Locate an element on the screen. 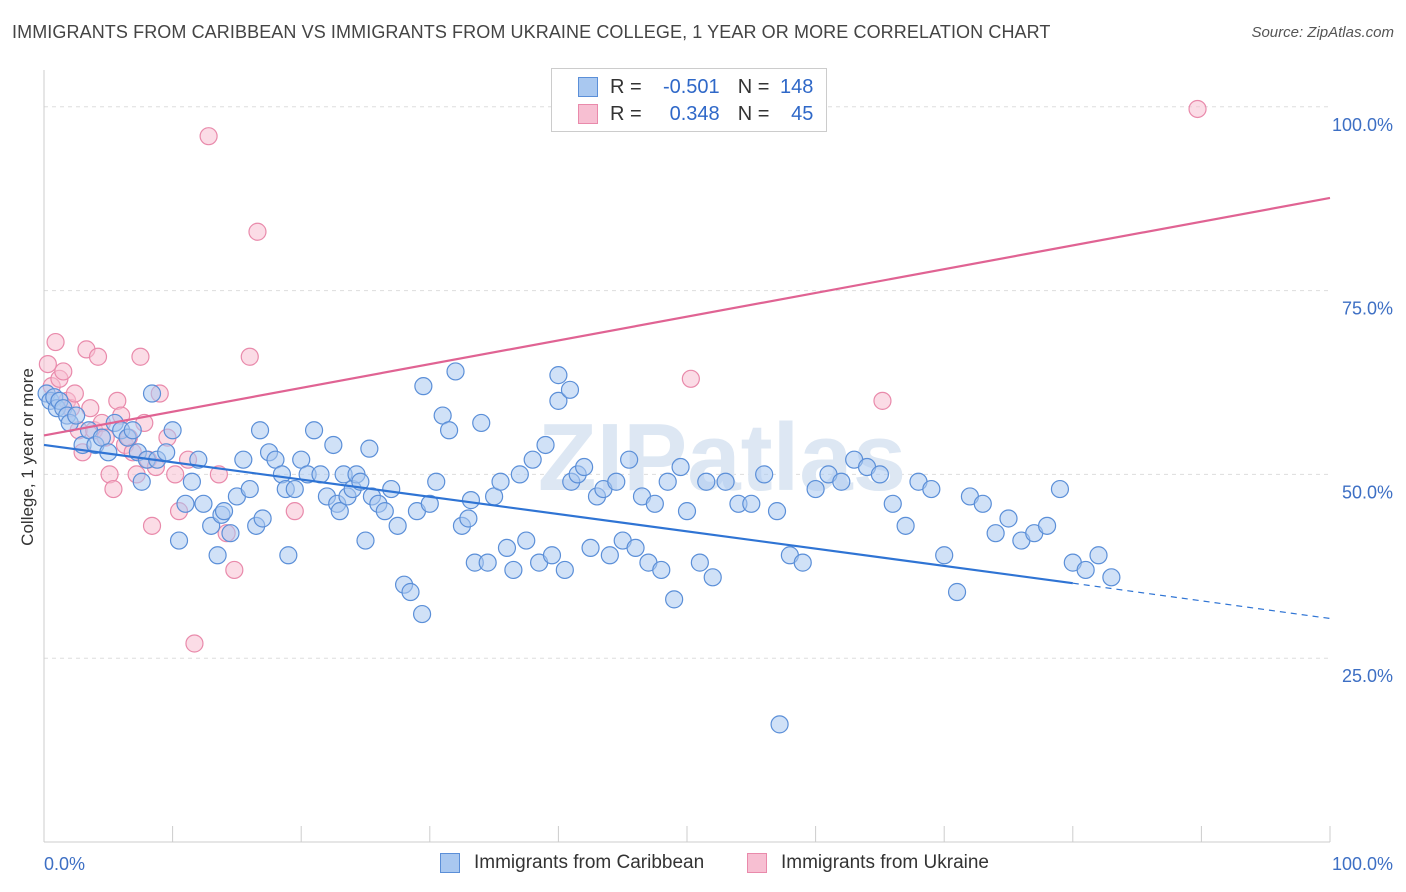 This screenshot has width=1406, height=892. n-value: 45 is located at coordinates (802, 113).